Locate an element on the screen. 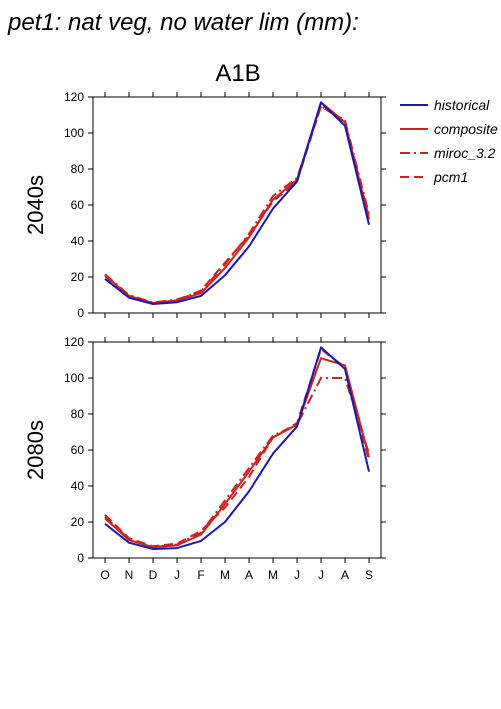  legend-label: composite is located at coordinates (466, 129).